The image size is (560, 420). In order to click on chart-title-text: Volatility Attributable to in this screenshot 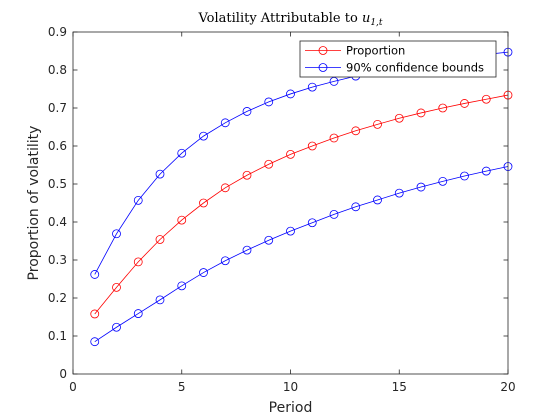, I will do `click(279, 18)`.